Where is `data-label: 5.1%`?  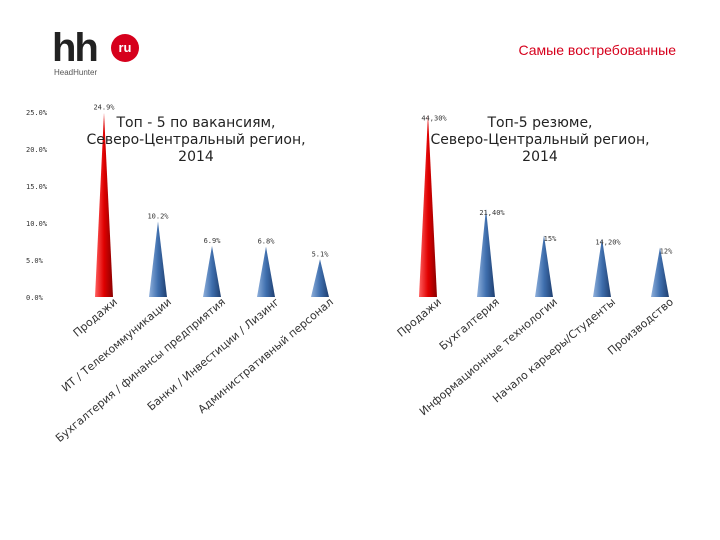
data-label: 5.1% is located at coordinates (321, 254).